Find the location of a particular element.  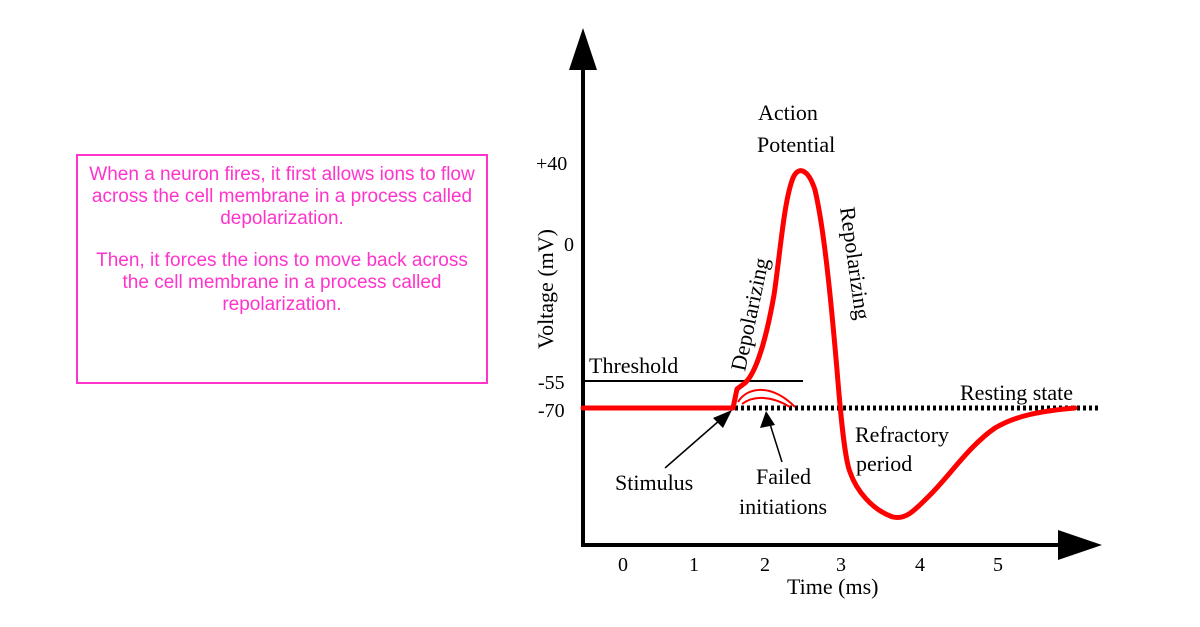

y-tick-minus-70: -70 is located at coordinates (551, 411).